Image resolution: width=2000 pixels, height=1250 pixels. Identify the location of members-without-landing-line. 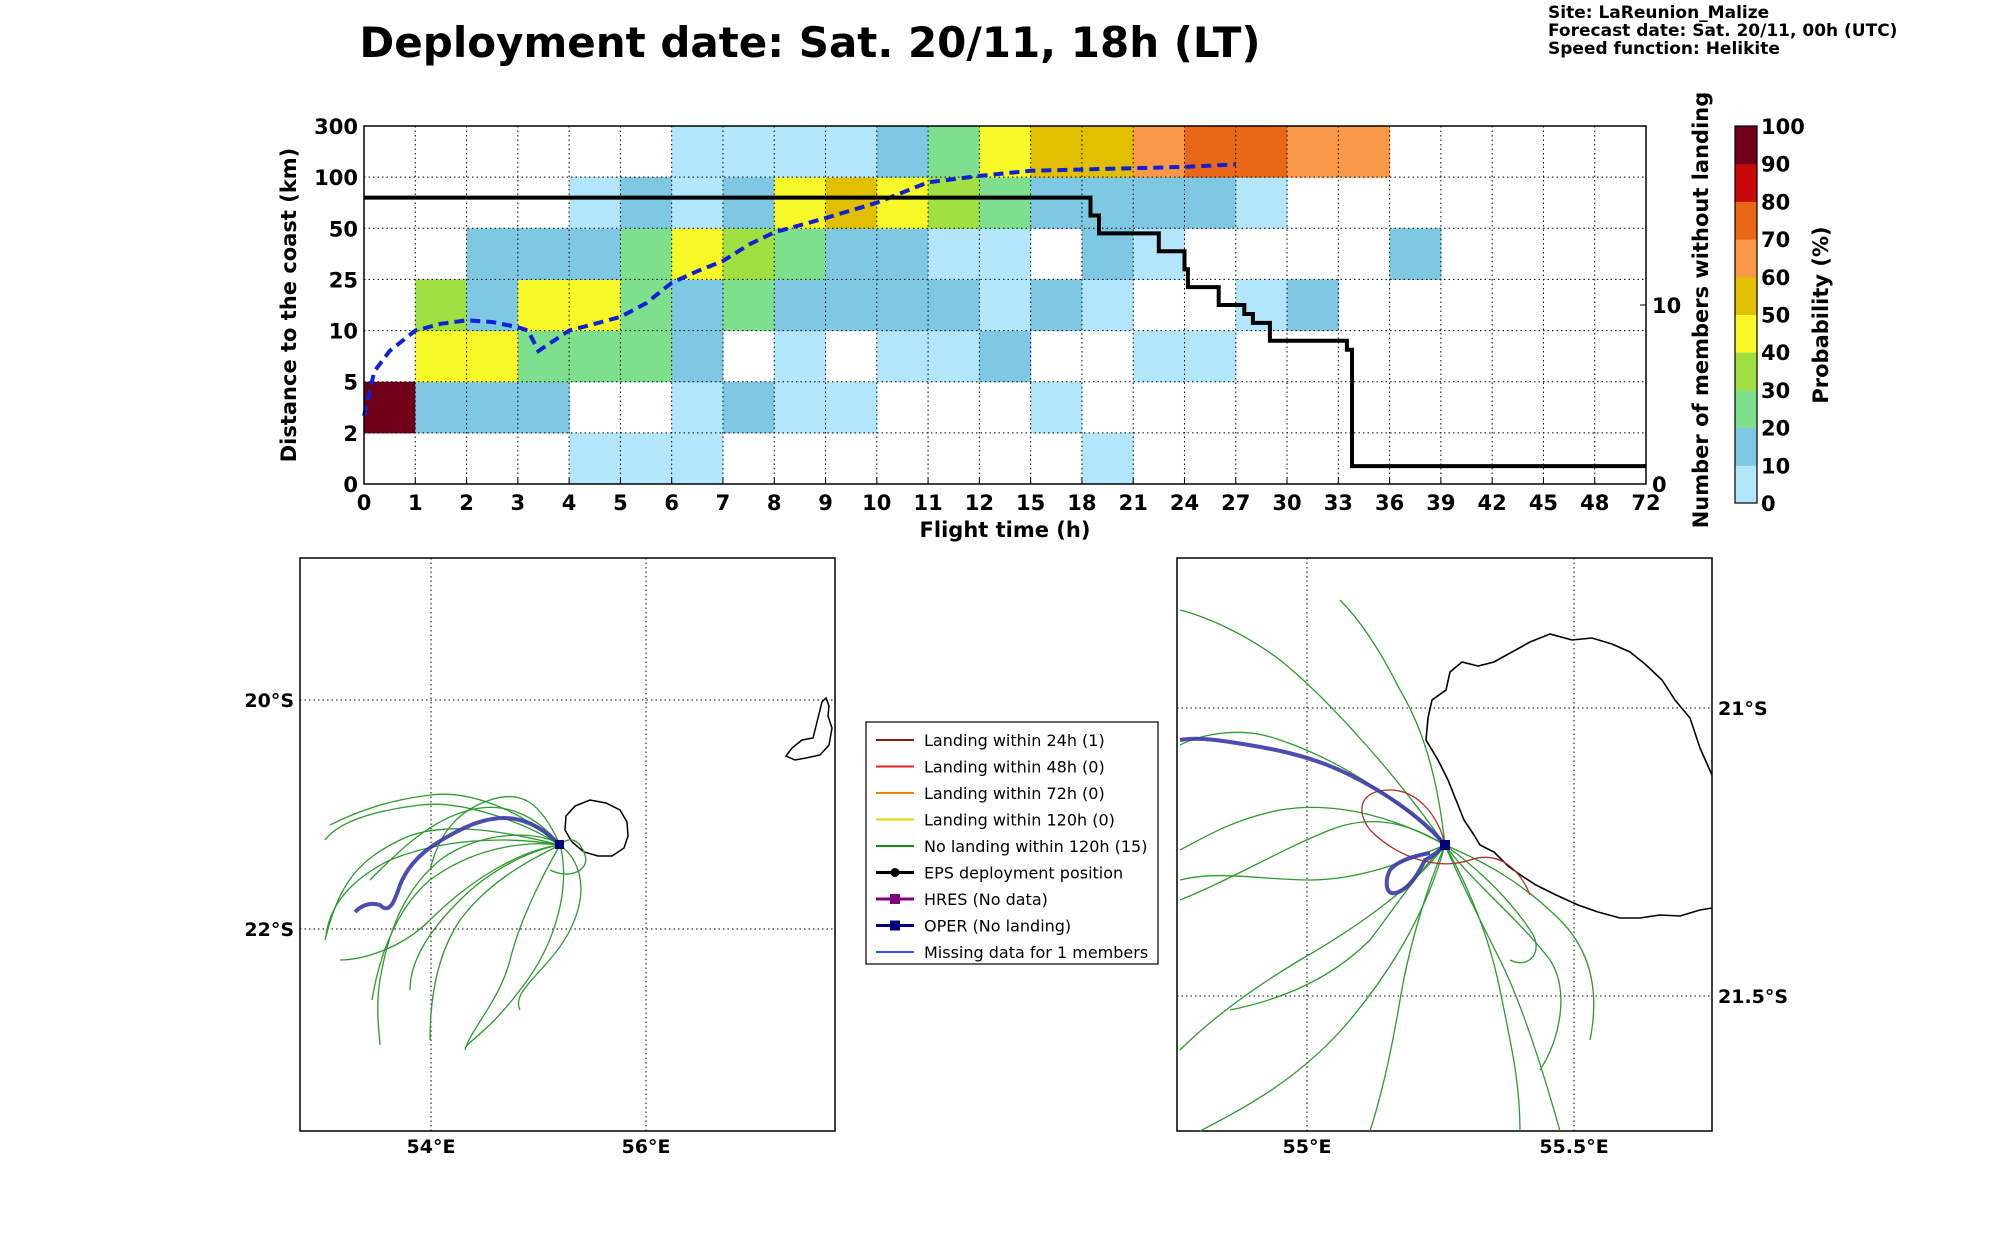
(1005, 332).